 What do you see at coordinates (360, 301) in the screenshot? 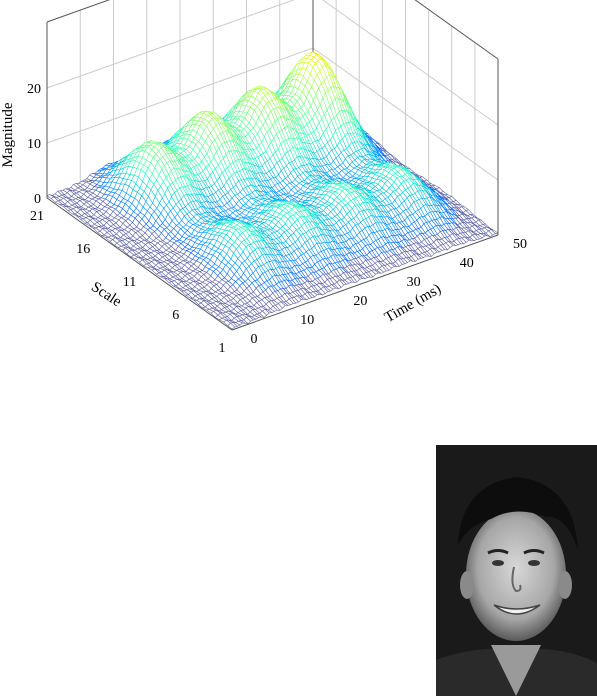
I see `x-tick-label: 20` at bounding box center [360, 301].